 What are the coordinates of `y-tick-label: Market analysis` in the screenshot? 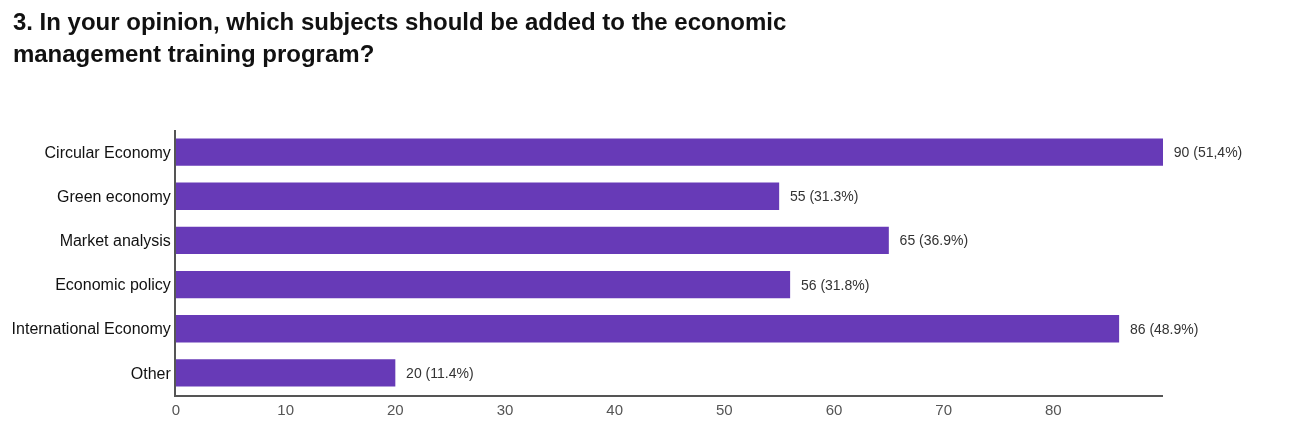 It's located at (115, 241).